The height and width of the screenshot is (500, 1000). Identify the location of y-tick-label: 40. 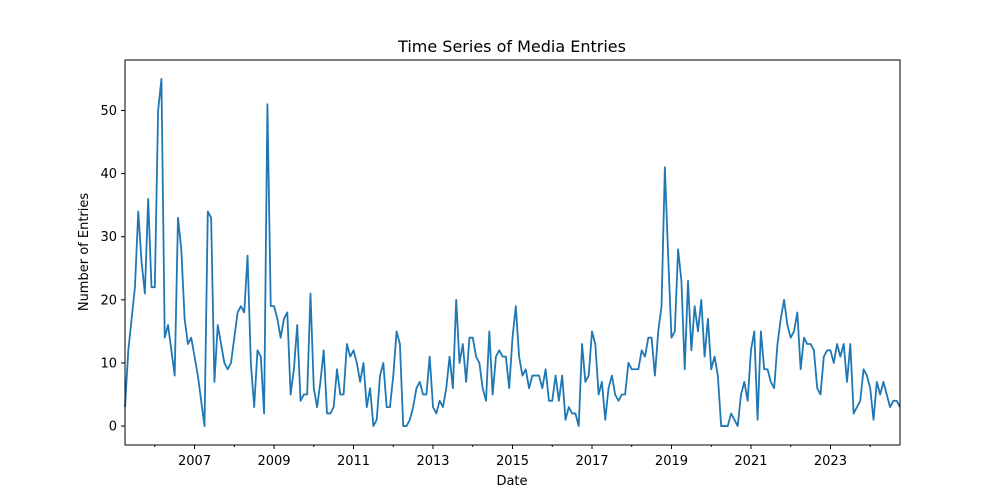
(108, 174).